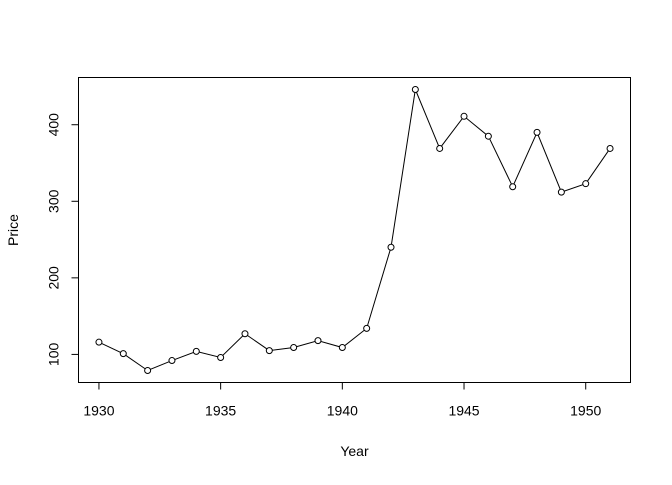 The height and width of the screenshot is (485, 672). I want to click on x-axis-label: Year, so click(354, 451).